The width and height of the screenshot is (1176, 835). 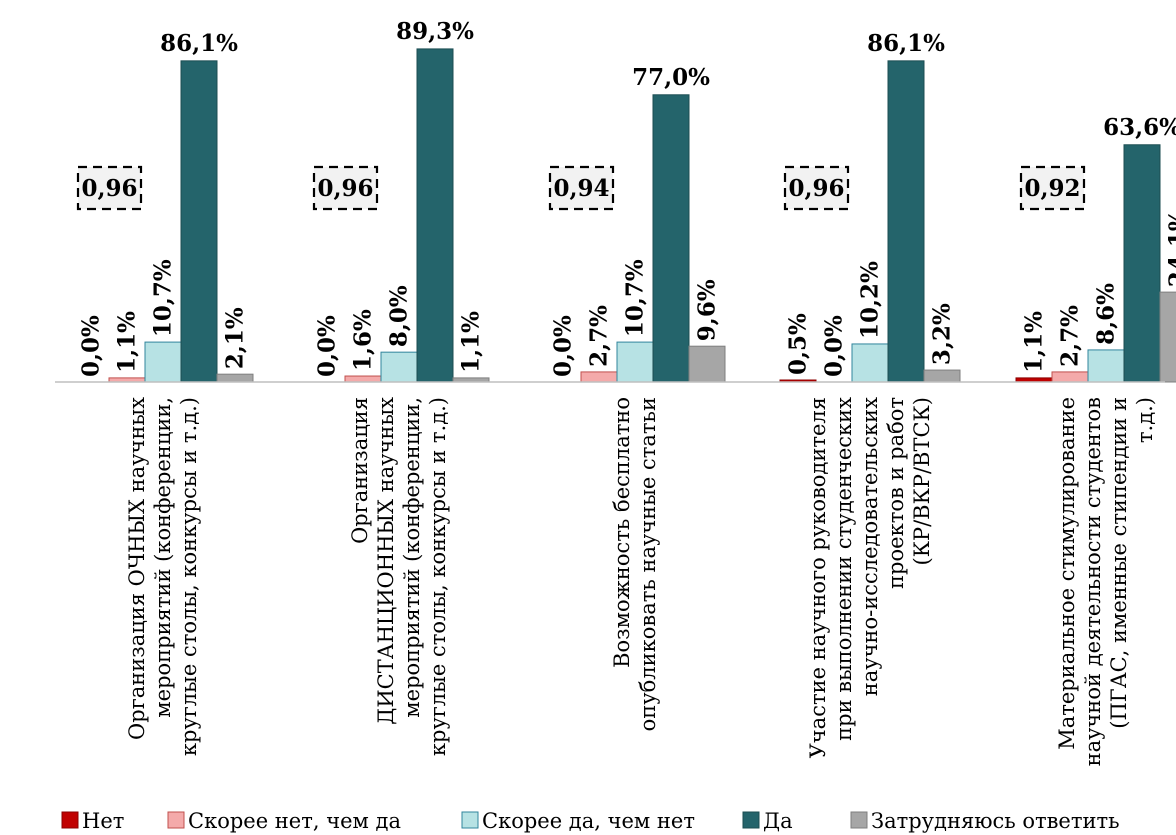 What do you see at coordinates (294, 821) in the screenshot?
I see `legend-label-скорее-нет-чем-да: Скорее нет, чем да` at bounding box center [294, 821].